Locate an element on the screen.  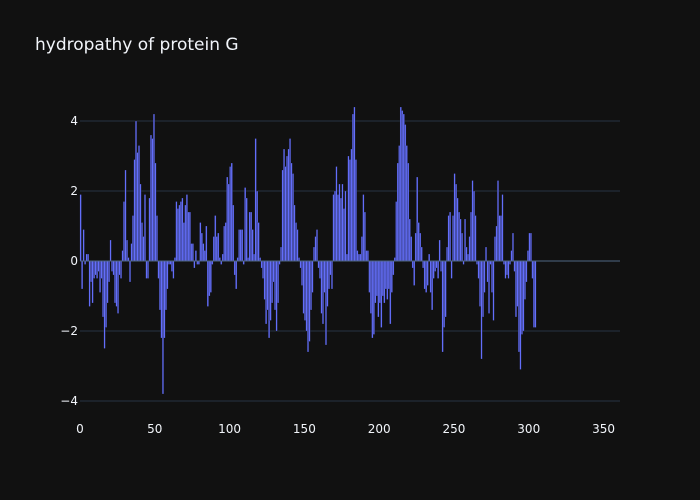
y-tick-label: 0 is located at coordinates (74, 261).